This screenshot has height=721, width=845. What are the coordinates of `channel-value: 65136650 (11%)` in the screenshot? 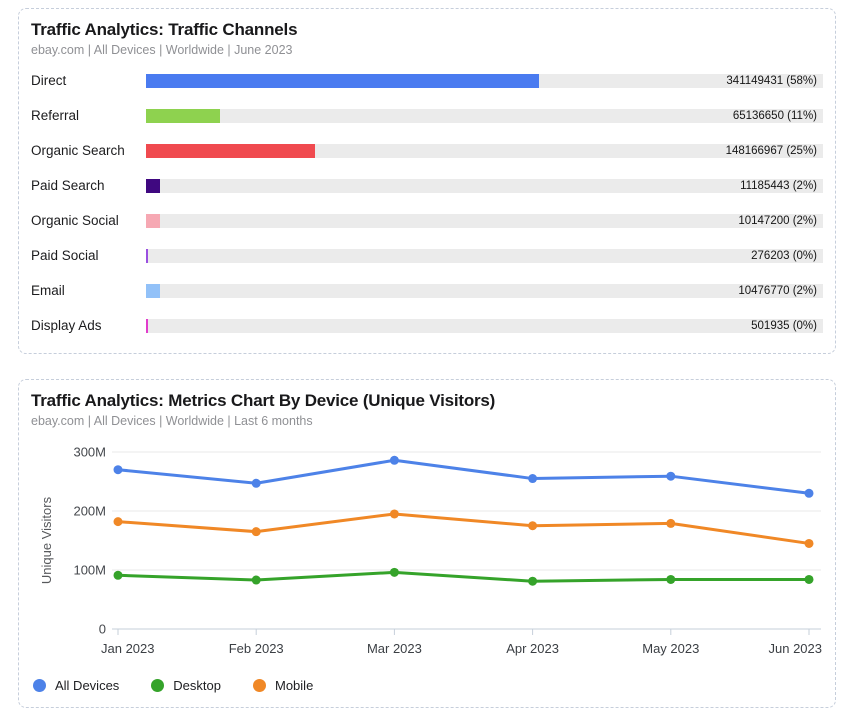 It's located at (774, 115).